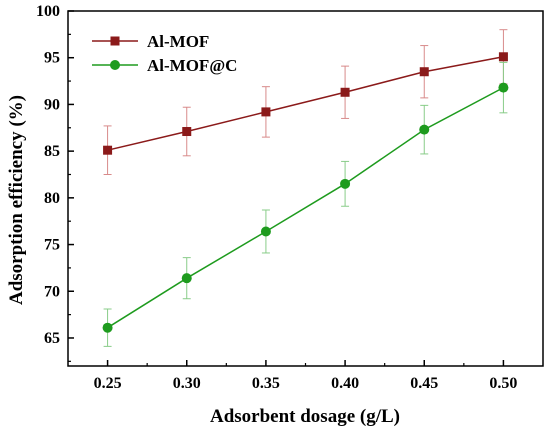 Image resolution: width=550 pixels, height=432 pixels. What do you see at coordinates (108, 383) in the screenshot?
I see `x-tick-label: 0.25` at bounding box center [108, 383].